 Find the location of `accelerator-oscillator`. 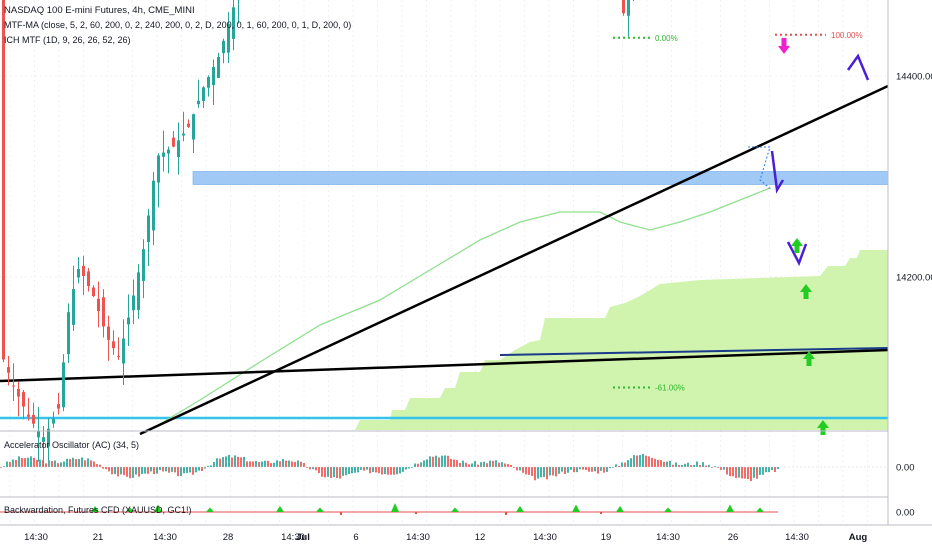

accelerator-oscillator is located at coordinates (444, 467).